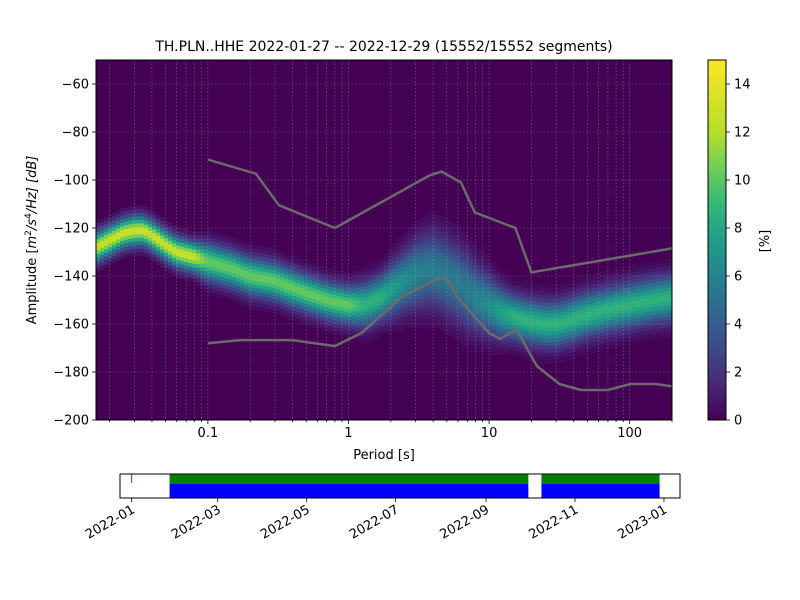 This screenshot has height=600, width=800. I want to click on coverage-bars, so click(414, 486).